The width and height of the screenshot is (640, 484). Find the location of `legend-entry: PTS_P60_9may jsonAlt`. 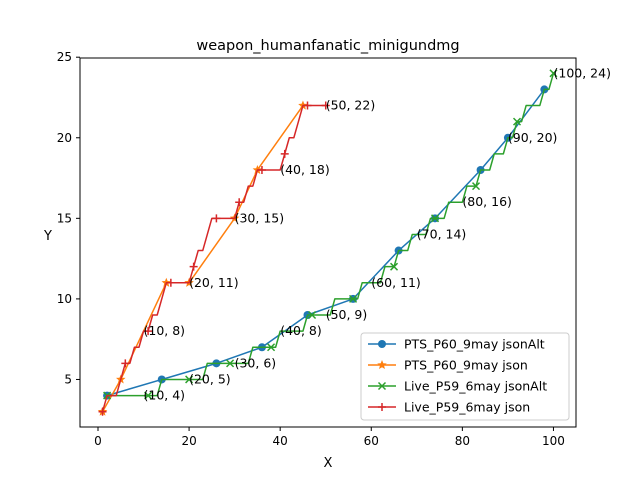

legend-entry: PTS_P60_9may jsonAlt is located at coordinates (456, 344).